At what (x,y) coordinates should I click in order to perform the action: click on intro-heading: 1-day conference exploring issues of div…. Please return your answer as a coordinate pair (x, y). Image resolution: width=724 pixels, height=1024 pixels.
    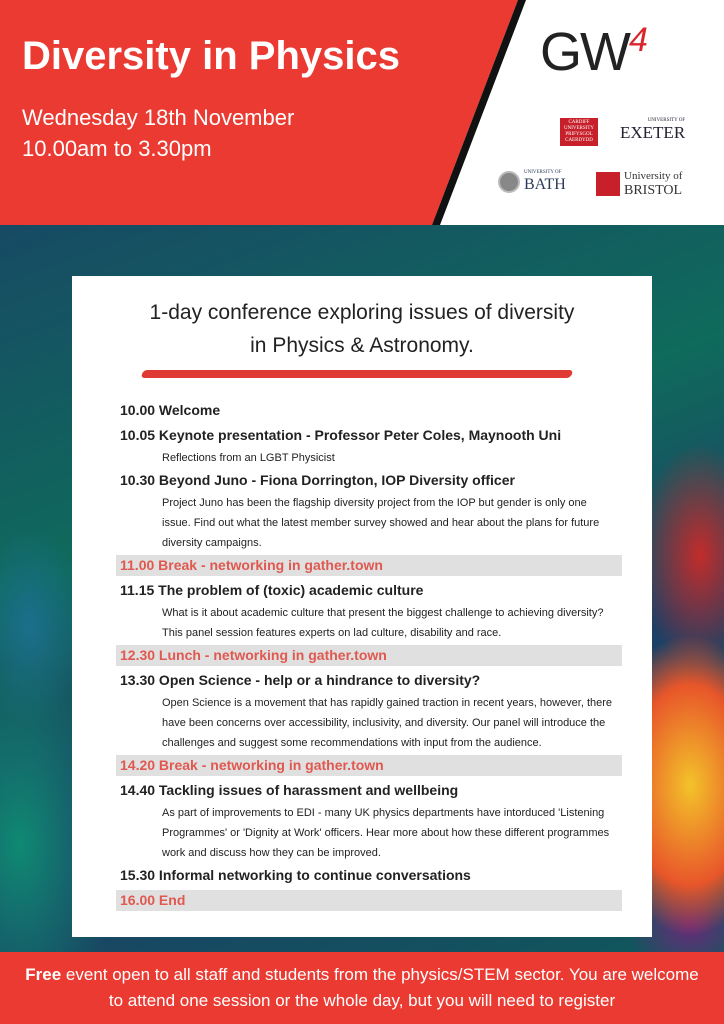
    Looking at the image, I should click on (362, 329).